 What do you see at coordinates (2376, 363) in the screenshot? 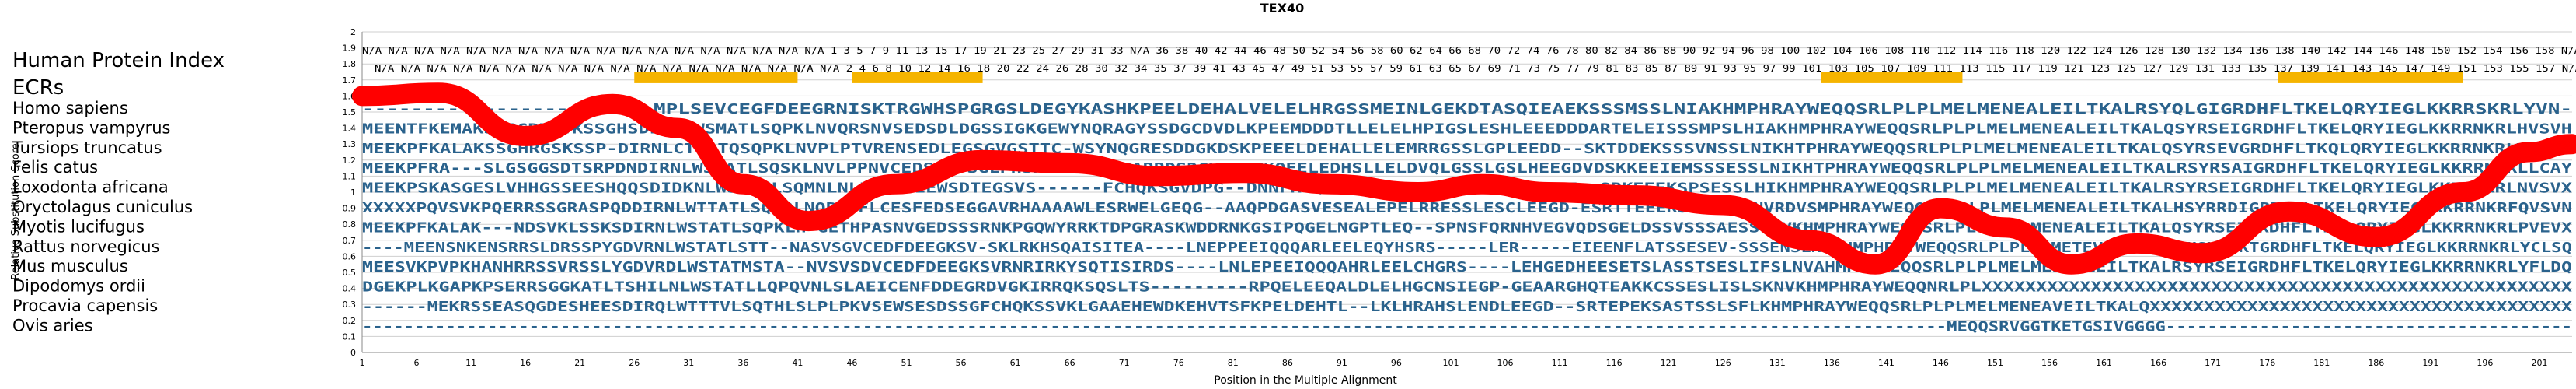
I see `x-tick-label: 186` at bounding box center [2376, 363].